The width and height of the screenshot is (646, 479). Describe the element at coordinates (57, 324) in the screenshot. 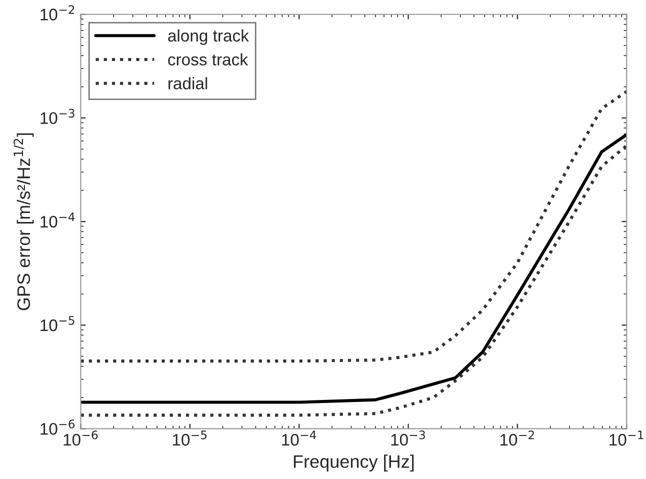

I see `y-tick-label: 10$^{−5}$` at that location.